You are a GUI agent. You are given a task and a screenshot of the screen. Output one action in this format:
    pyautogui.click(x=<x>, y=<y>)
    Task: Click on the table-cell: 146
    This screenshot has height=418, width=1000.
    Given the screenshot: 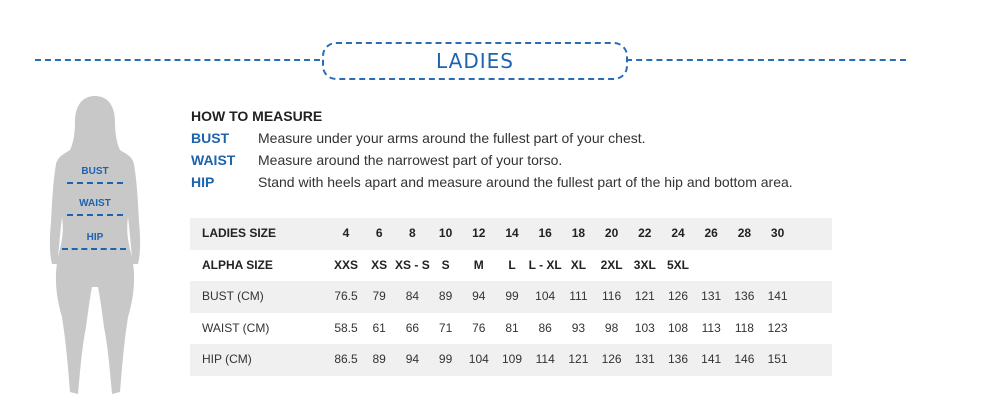 What is the action you would take?
    pyautogui.click(x=744, y=359)
    